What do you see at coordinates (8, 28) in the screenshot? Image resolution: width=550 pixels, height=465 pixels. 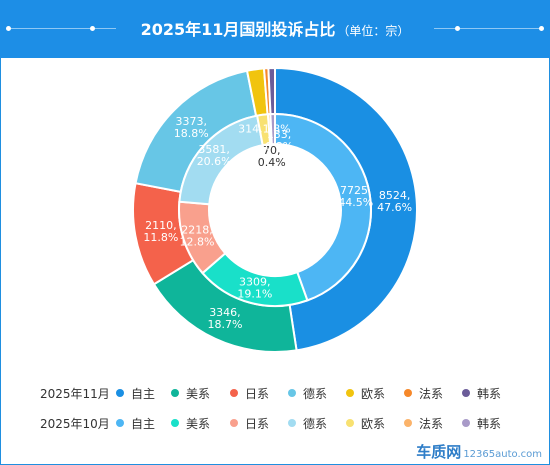 I see `header-dot-left` at bounding box center [8, 28].